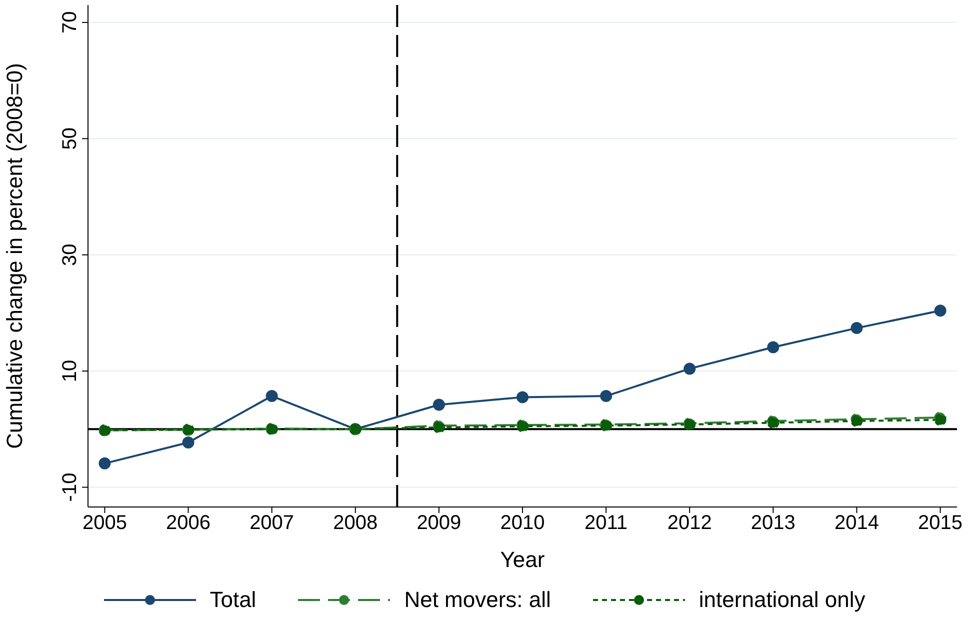 The image size is (969, 618). I want to click on y-tick-label: 30, so click(70, 255).